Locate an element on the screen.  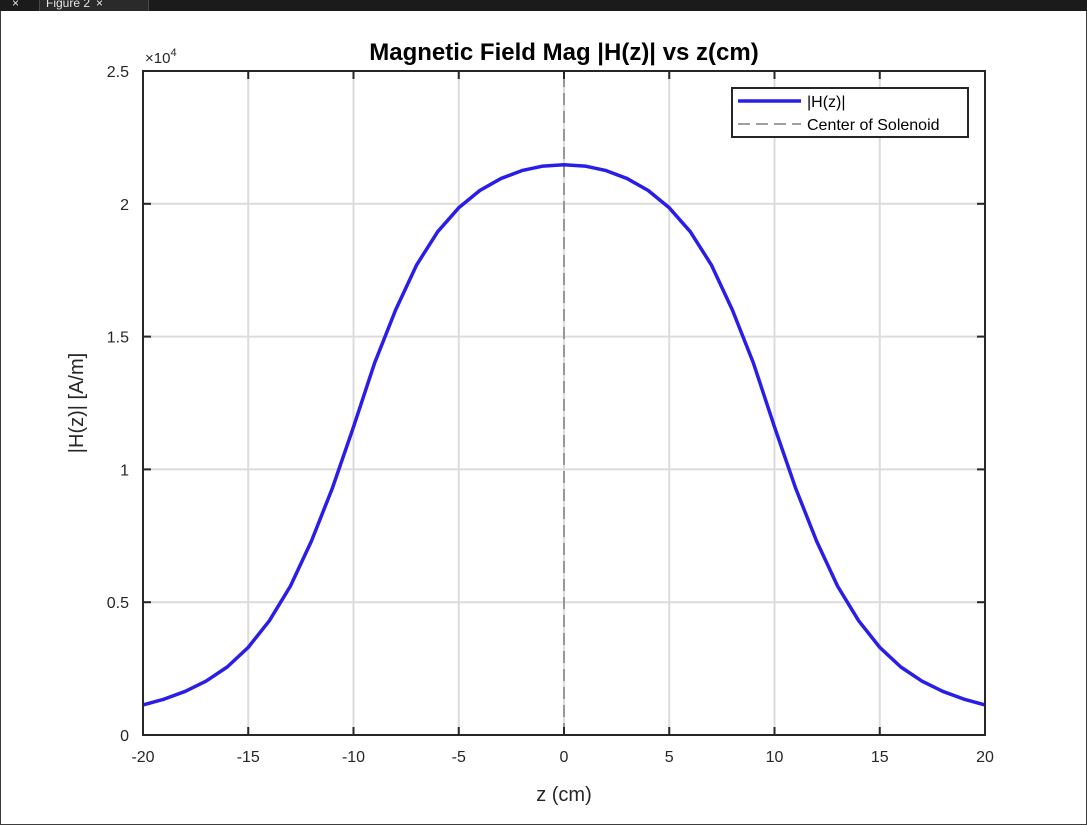
legend-entry-center: Center of Solenoid is located at coordinates (873, 125).